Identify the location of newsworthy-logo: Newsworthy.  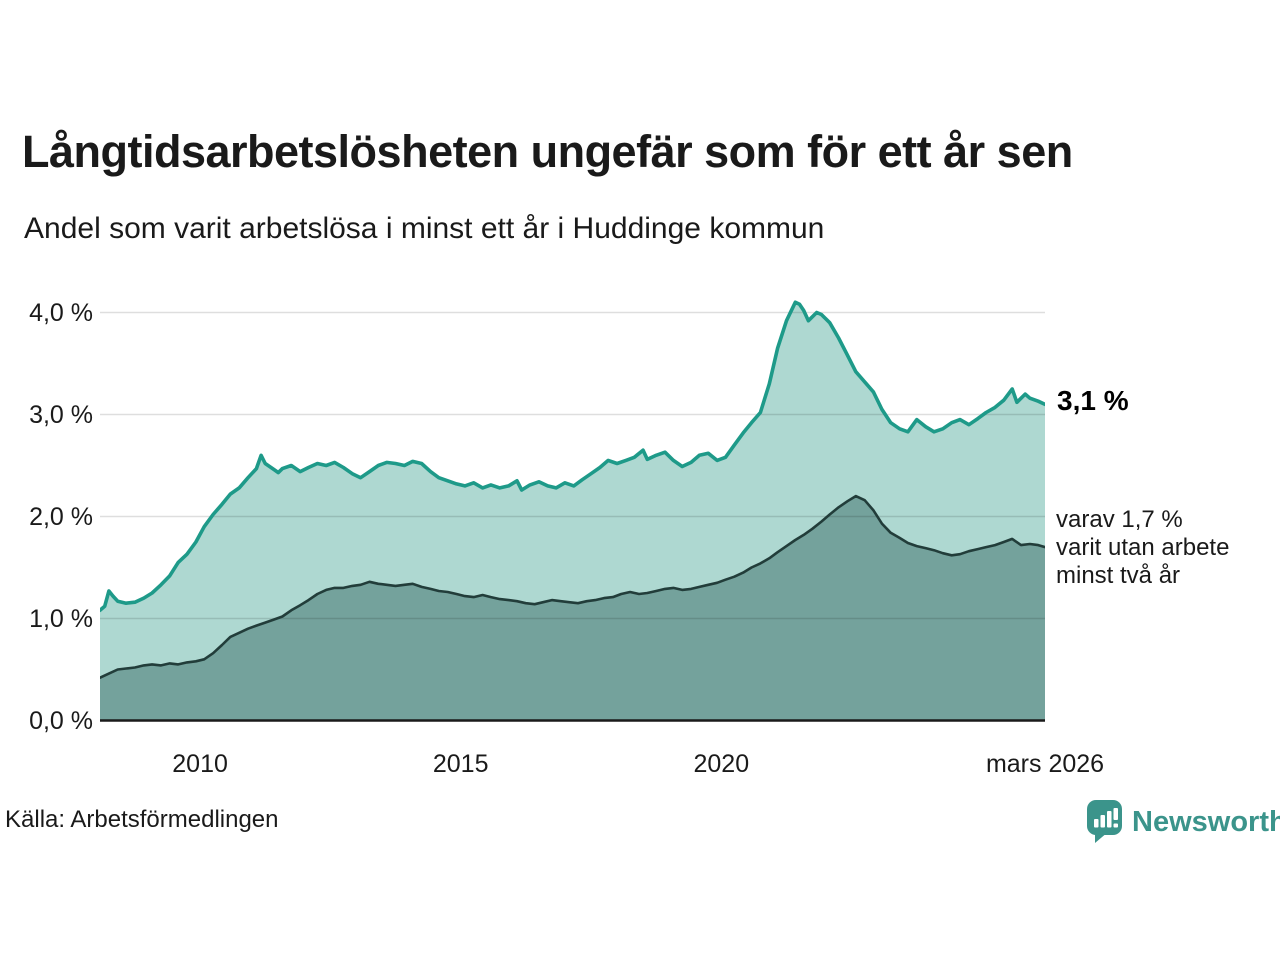
(1183, 822).